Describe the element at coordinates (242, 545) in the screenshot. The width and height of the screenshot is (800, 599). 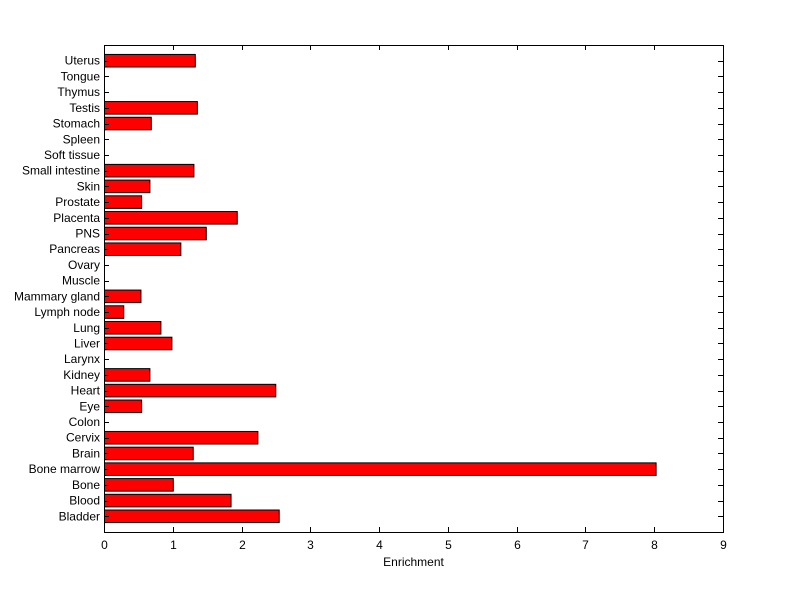
I see `x-tick-label-2: 2` at that location.